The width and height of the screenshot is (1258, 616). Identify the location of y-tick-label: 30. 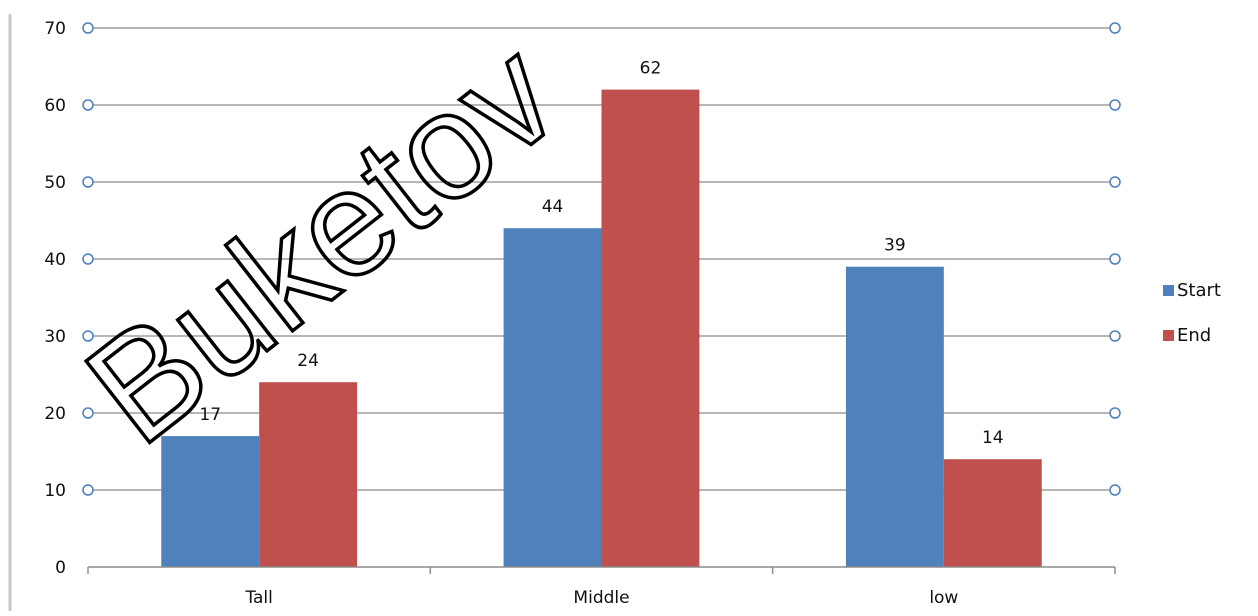
(55, 337).